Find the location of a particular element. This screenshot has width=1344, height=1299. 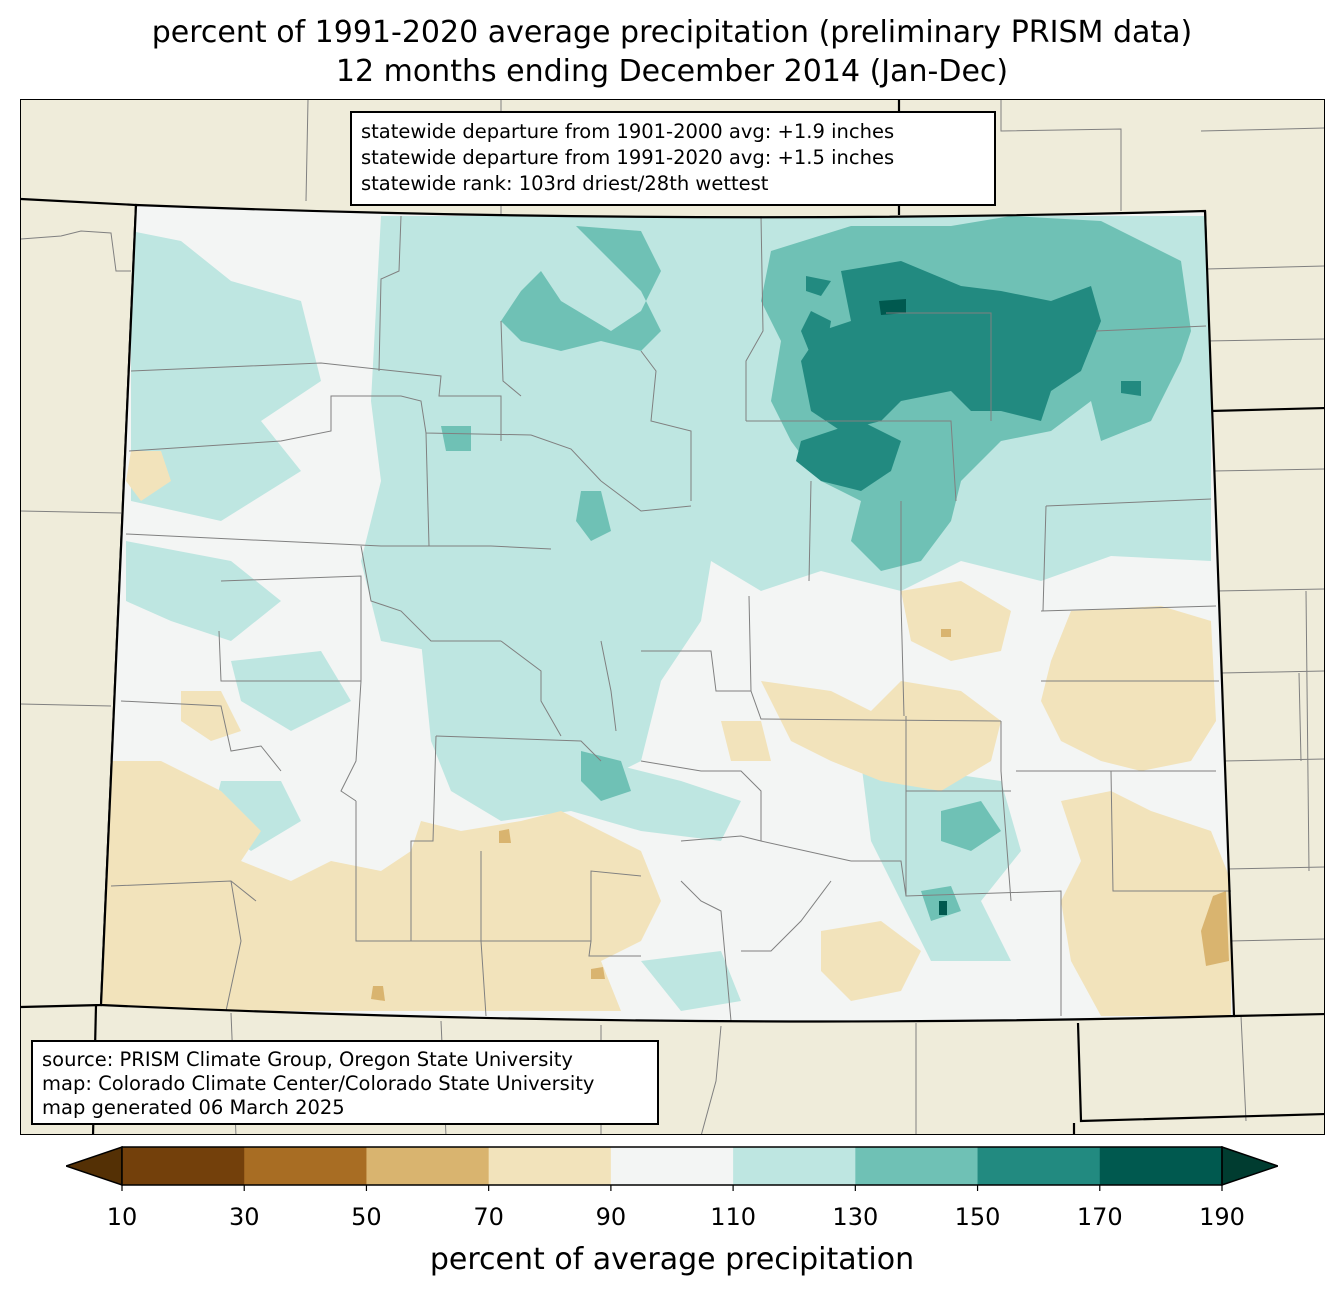

colorbar-under-arrow is located at coordinates (94, 1166).